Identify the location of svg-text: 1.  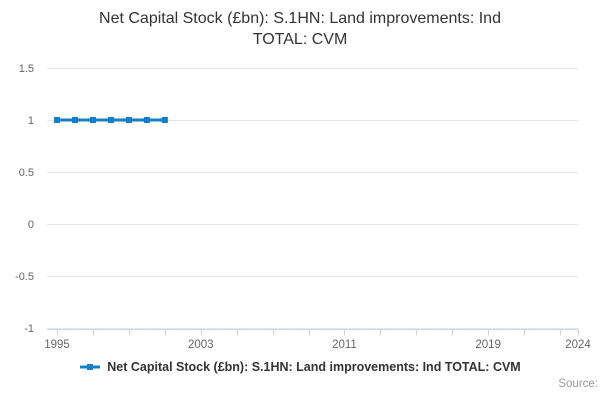
(31, 121).